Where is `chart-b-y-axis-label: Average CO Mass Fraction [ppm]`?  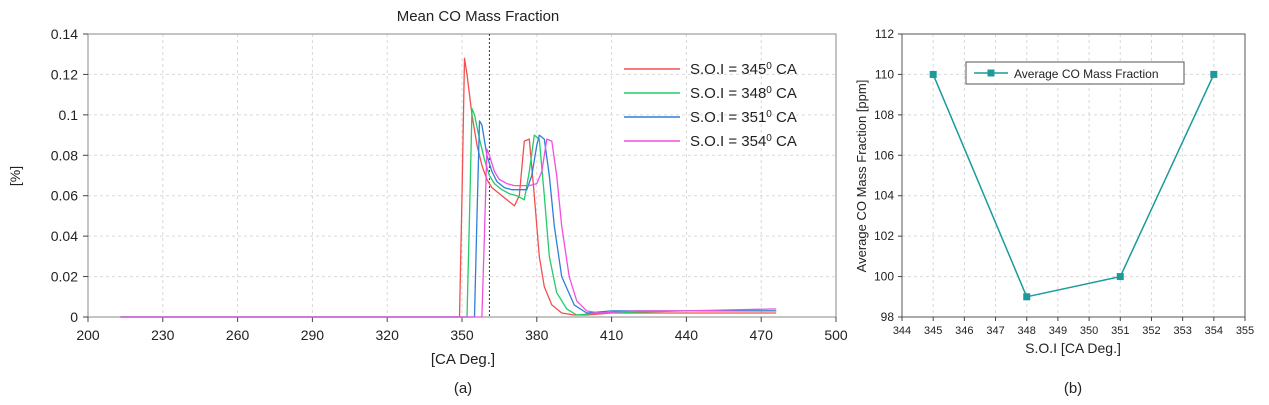 chart-b-y-axis-label: Average CO Mass Fraction [ppm] is located at coordinates (861, 176).